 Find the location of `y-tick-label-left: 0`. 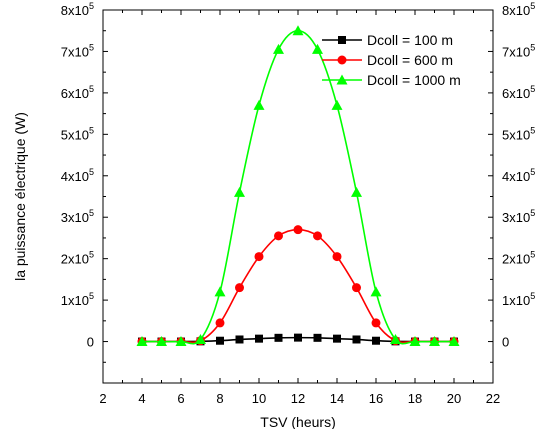

y-tick-label-left: 0 is located at coordinates (90, 342).